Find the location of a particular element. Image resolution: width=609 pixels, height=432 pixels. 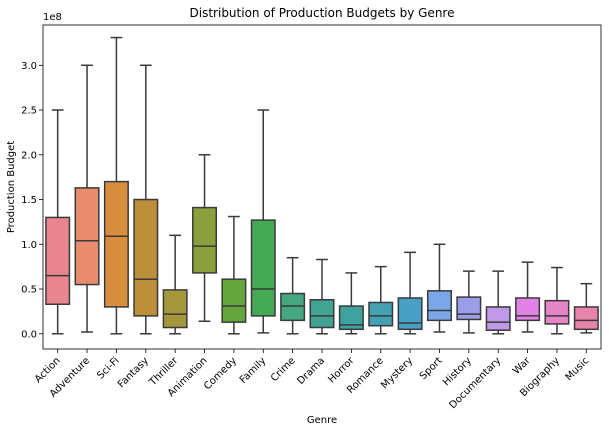

x-tick-label: War is located at coordinates (522, 366).